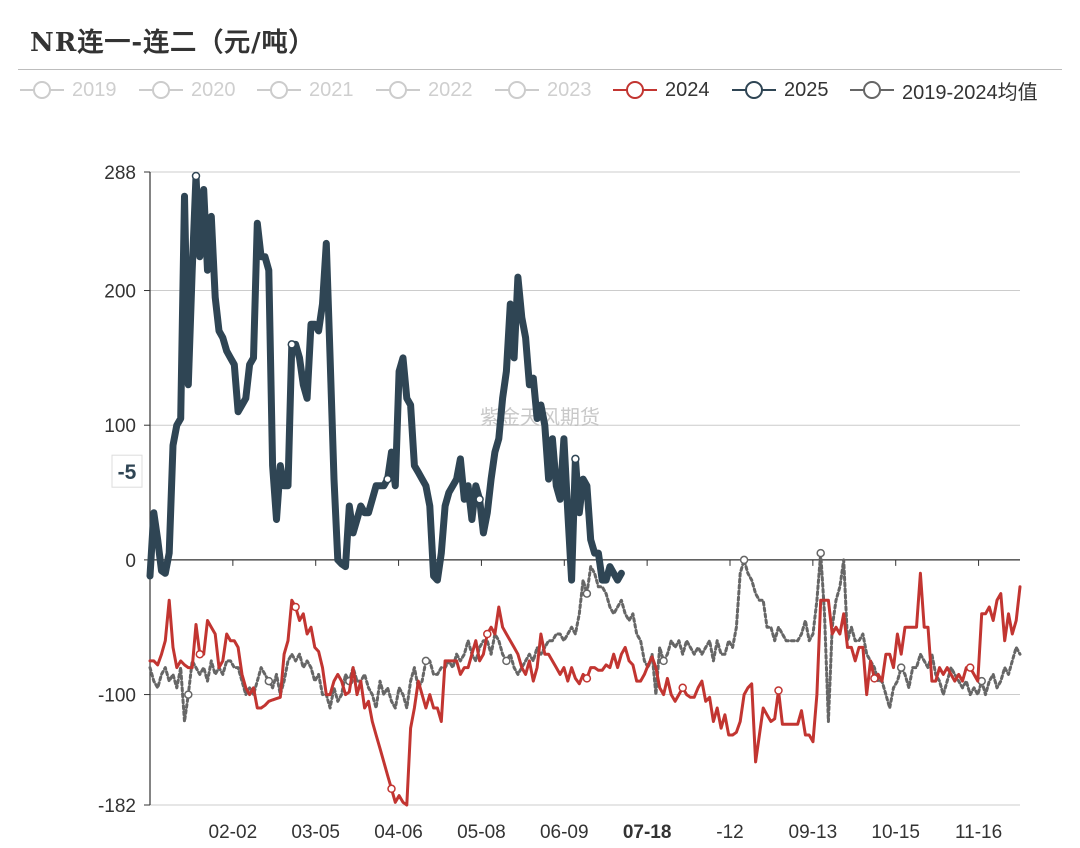 This screenshot has width=1080, height=848. What do you see at coordinates (120, 426) in the screenshot?
I see `y-tick-label: 100` at bounding box center [120, 426].